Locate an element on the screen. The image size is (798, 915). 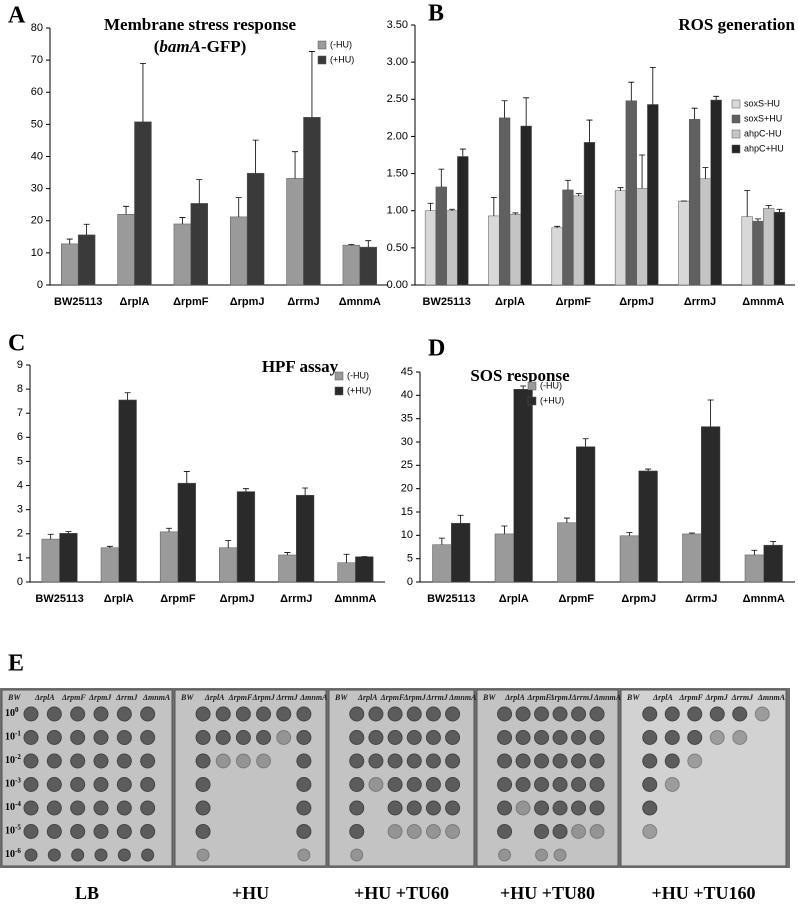
legend-label: (-HU) is located at coordinates (341, 44).